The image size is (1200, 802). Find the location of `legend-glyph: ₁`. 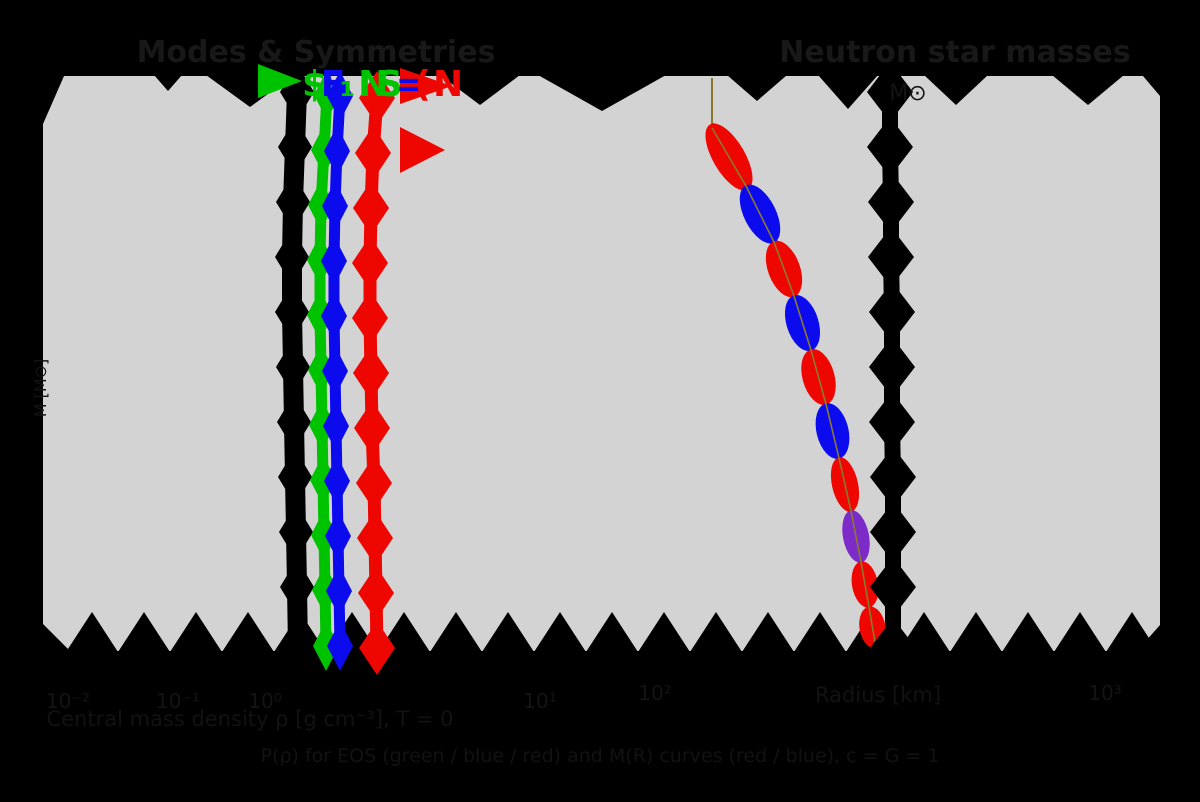

legend-glyph: ₁ is located at coordinates (347, 84).